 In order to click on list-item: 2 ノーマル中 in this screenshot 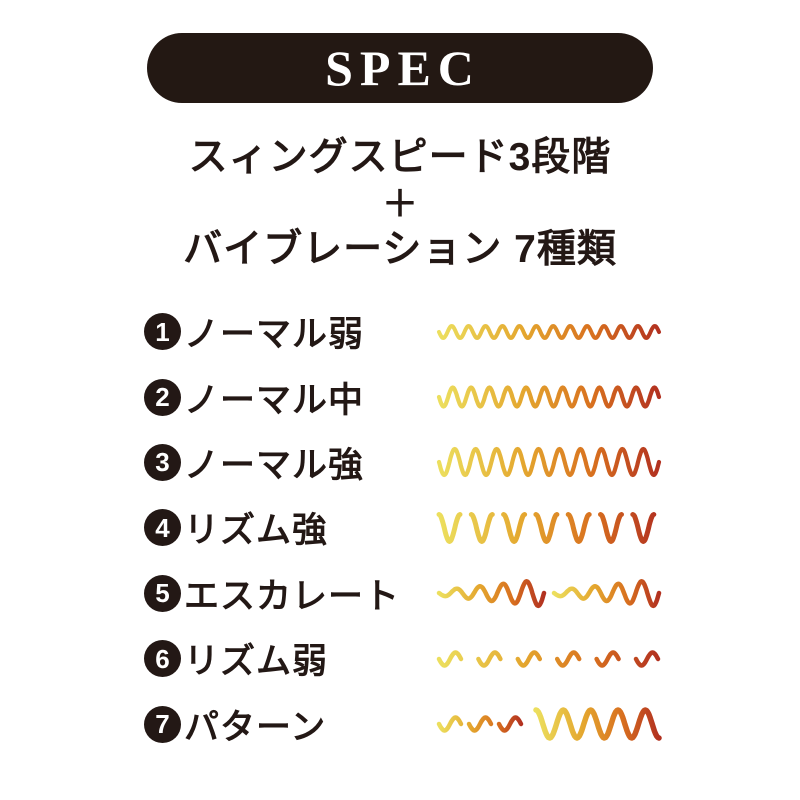, I will do `click(400, 396)`.